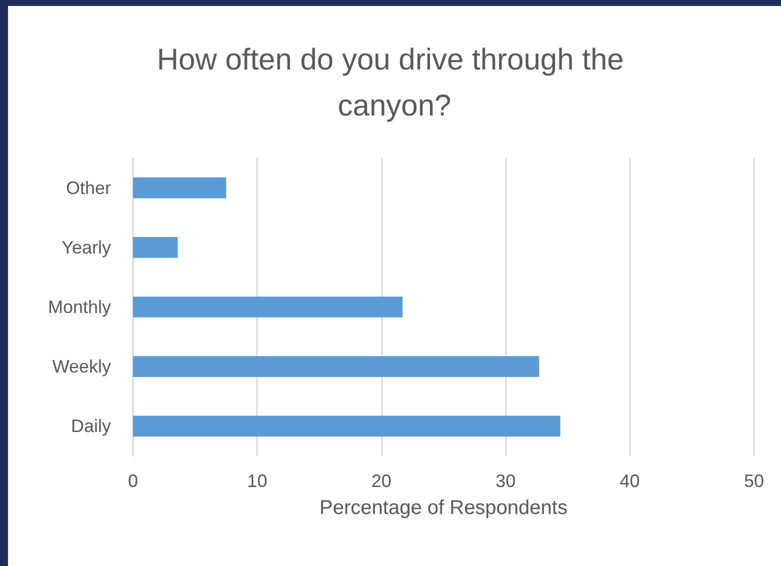  Describe the element at coordinates (257, 481) in the screenshot. I see `x-tick-label: 10` at that location.